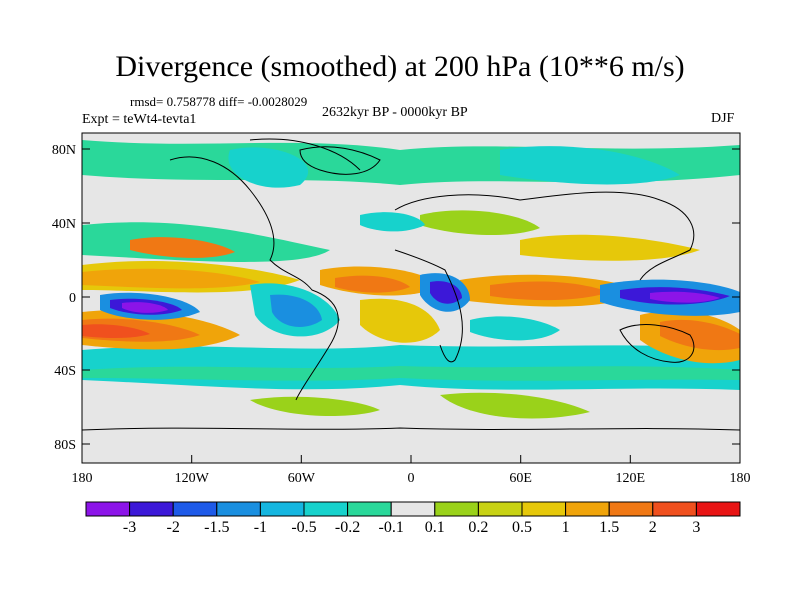 The height and width of the screenshot is (600, 800). I want to click on y-tick-label: 0, so click(72, 298).